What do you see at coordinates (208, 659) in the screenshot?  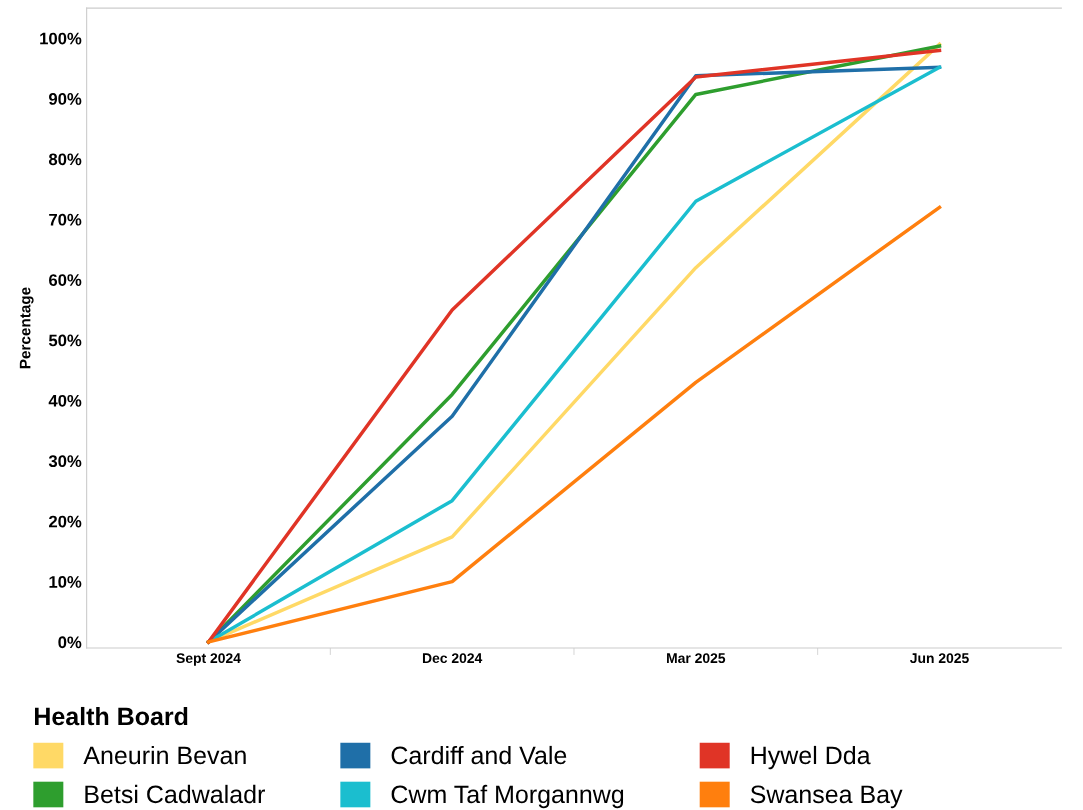 I see `x-tick-label: Sept 2024` at bounding box center [208, 659].